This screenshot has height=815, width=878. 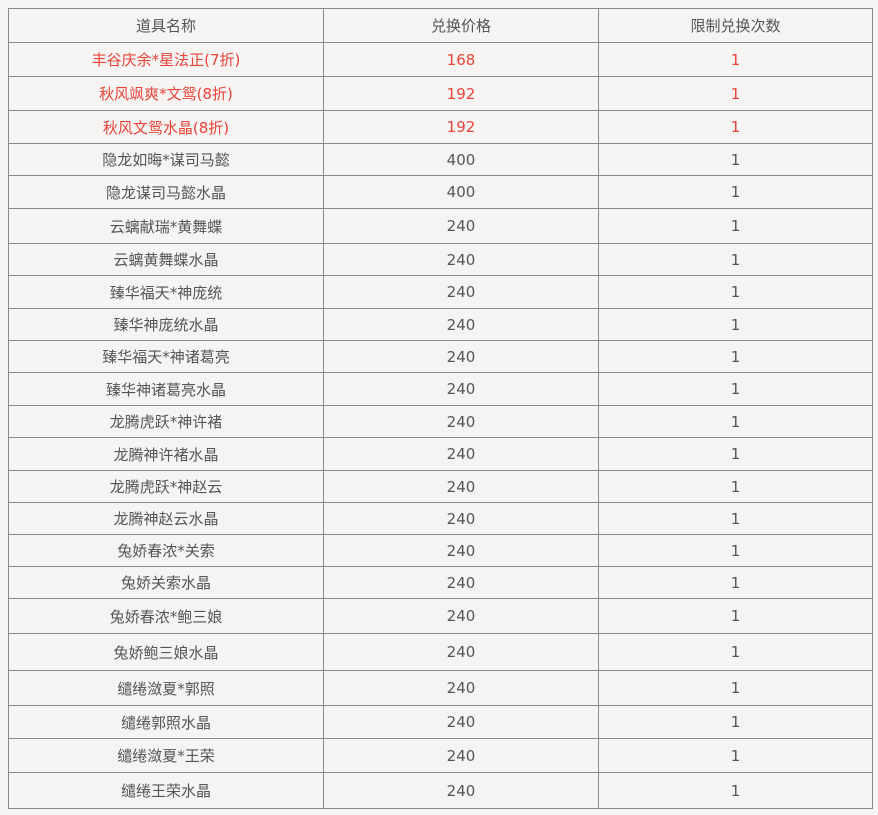 I want to click on cell-price: 168, so click(x=461, y=59).